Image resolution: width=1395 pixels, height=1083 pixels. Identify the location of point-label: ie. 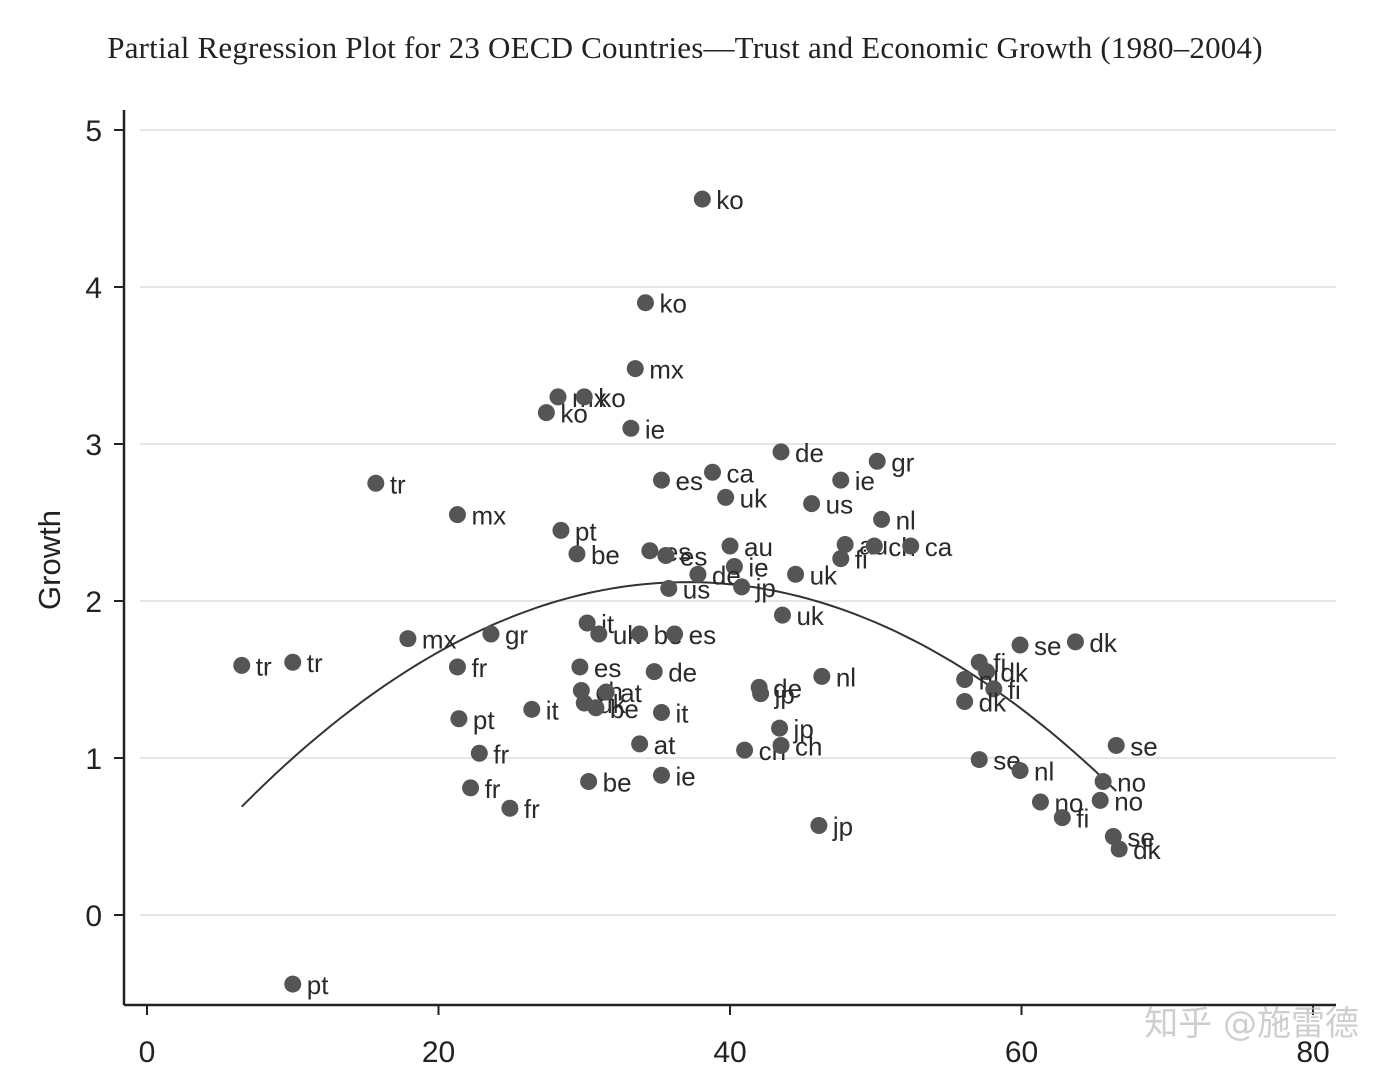
(655, 429).